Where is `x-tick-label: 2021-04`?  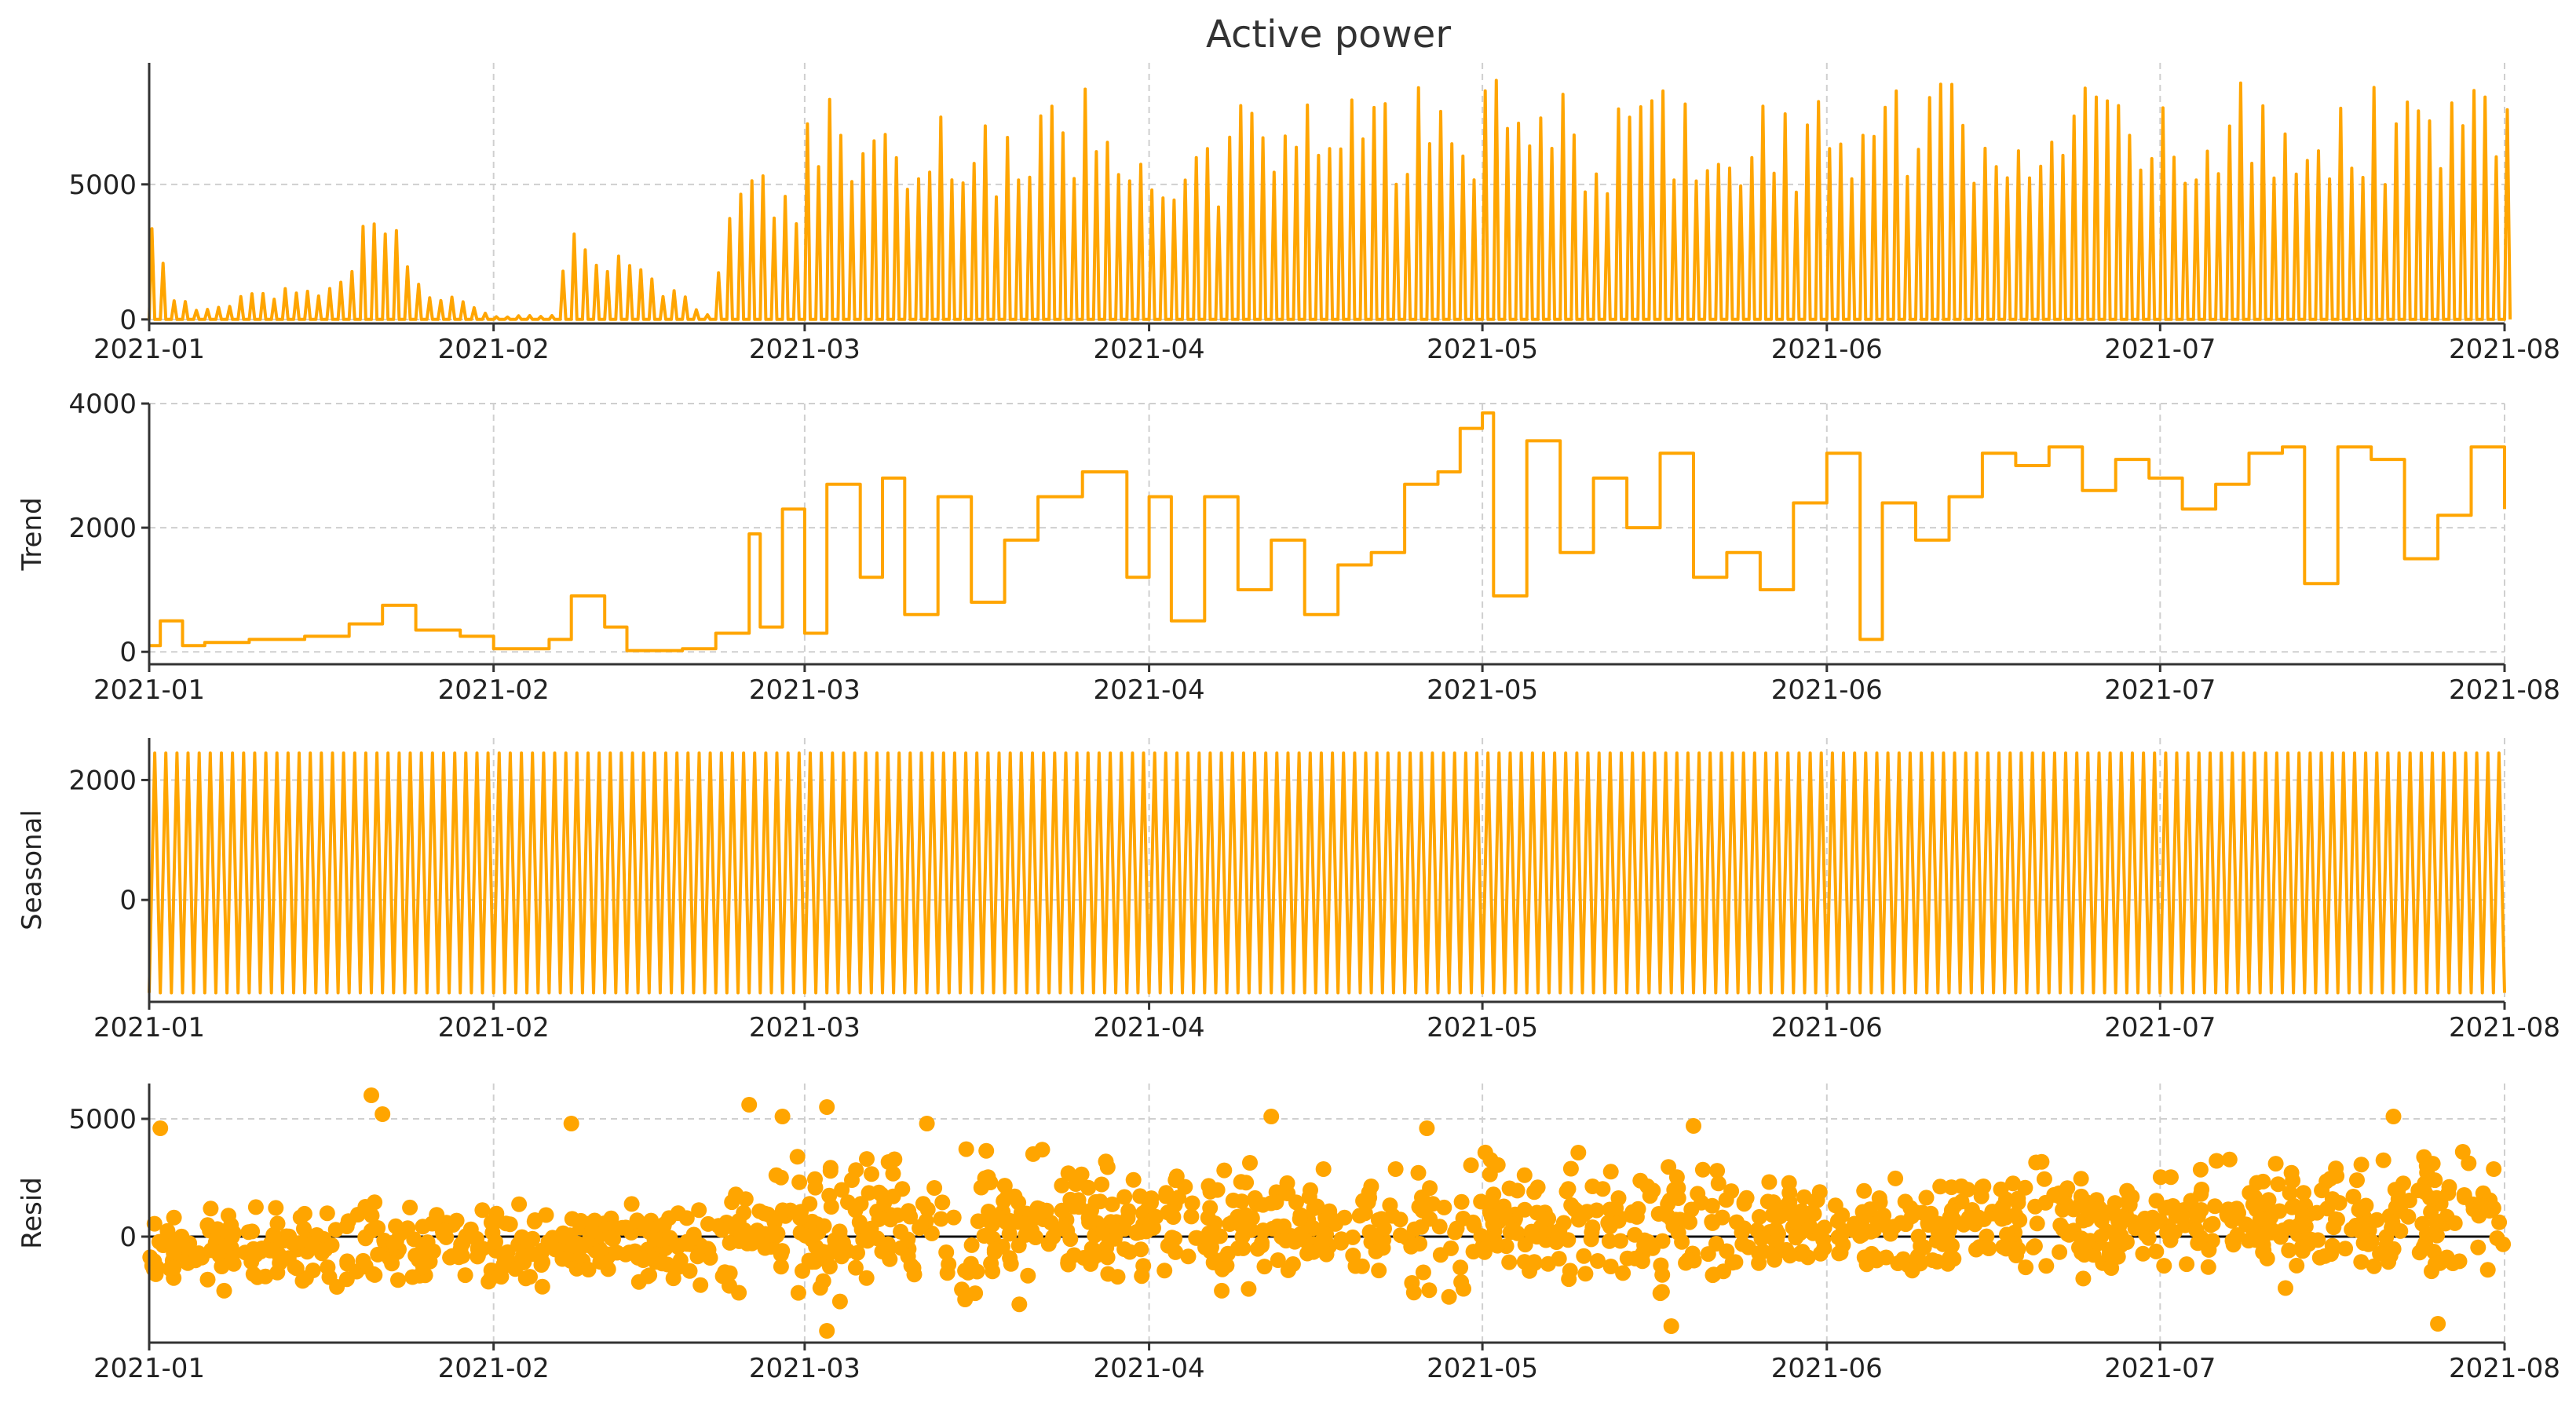 x-tick-label: 2021-04 is located at coordinates (1150, 349).